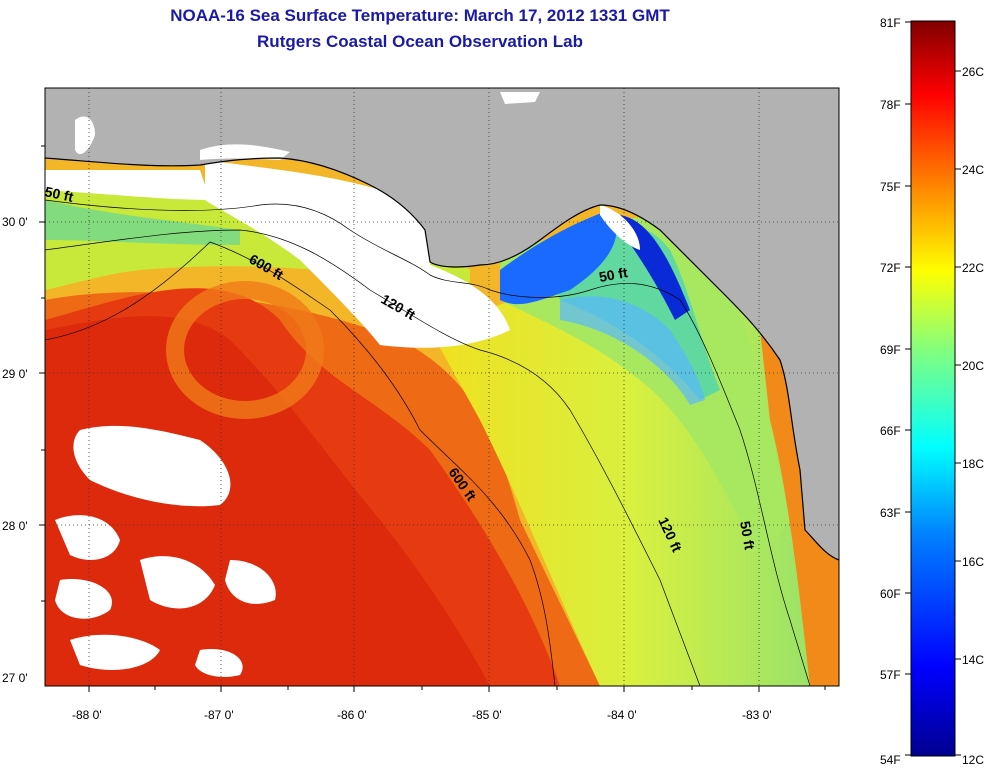  What do you see at coordinates (620, 227) in the screenshot?
I see `cloud-patch-bigbend` at bounding box center [620, 227].